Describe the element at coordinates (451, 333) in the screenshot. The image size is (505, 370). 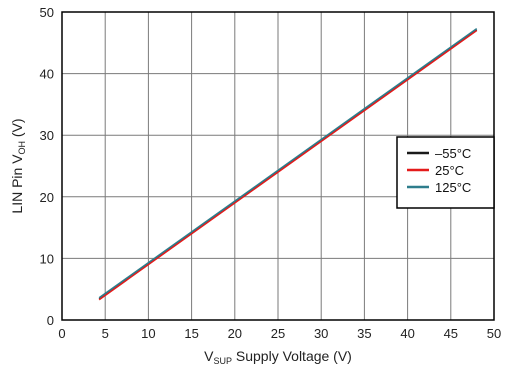
I see `x-tick-label: 45` at that location.